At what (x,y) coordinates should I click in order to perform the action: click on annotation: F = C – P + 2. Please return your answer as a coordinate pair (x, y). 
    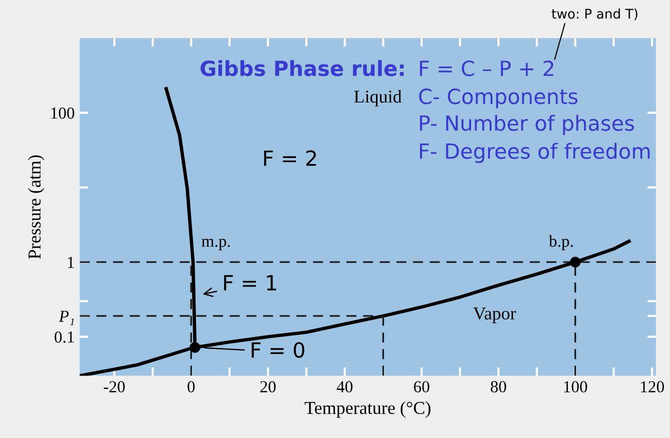
    Looking at the image, I should click on (487, 68).